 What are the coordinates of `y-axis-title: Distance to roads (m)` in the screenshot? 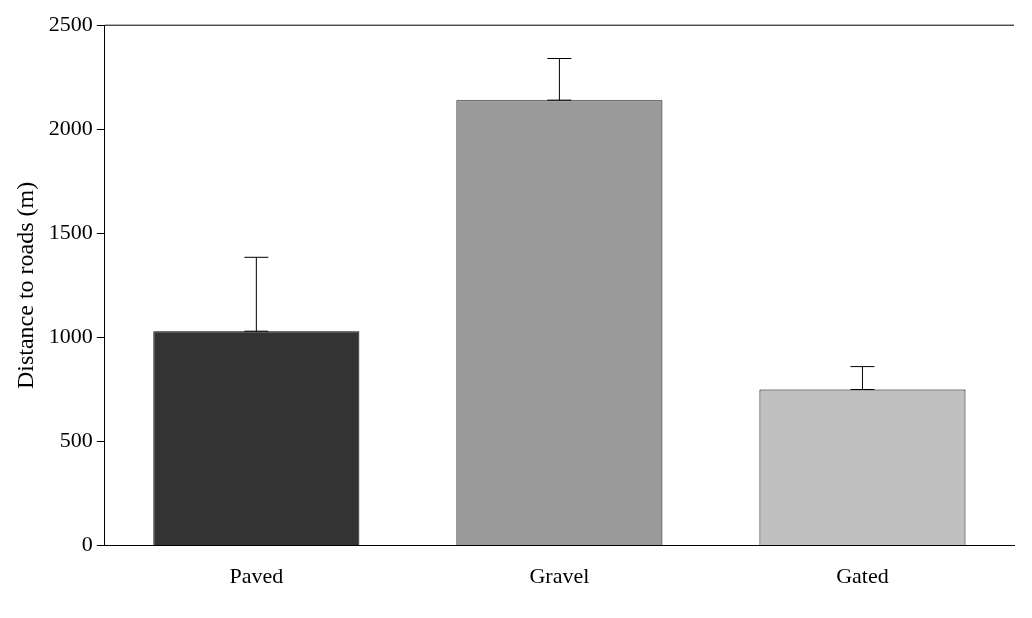 It's located at (24, 285).